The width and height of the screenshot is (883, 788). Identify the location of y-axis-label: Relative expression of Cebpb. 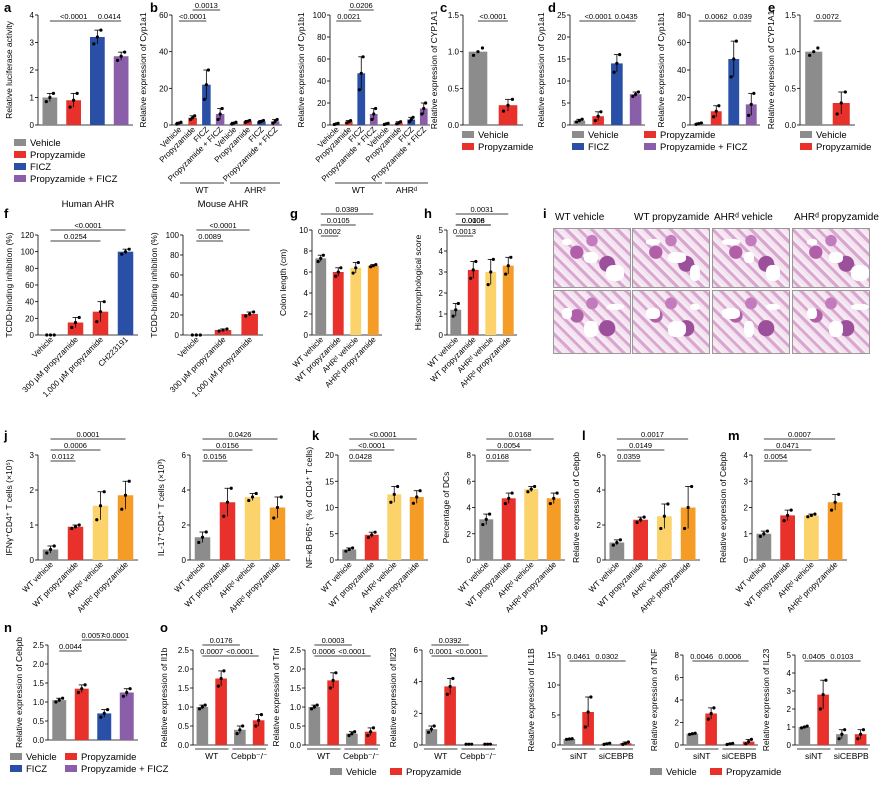
(19, 692).